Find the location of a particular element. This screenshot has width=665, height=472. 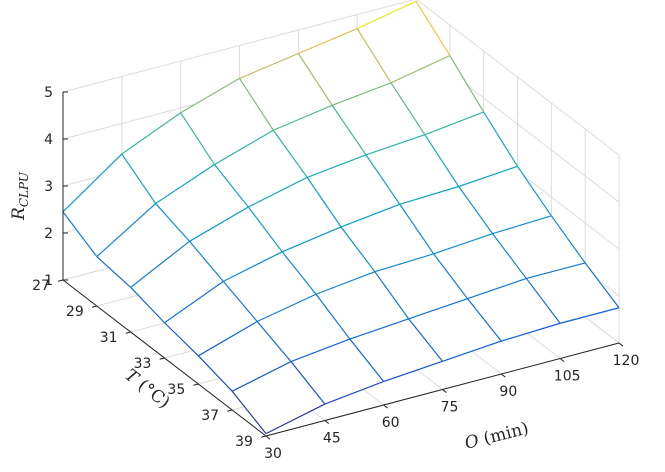

z-tick-label: 3 is located at coordinates (48, 187).